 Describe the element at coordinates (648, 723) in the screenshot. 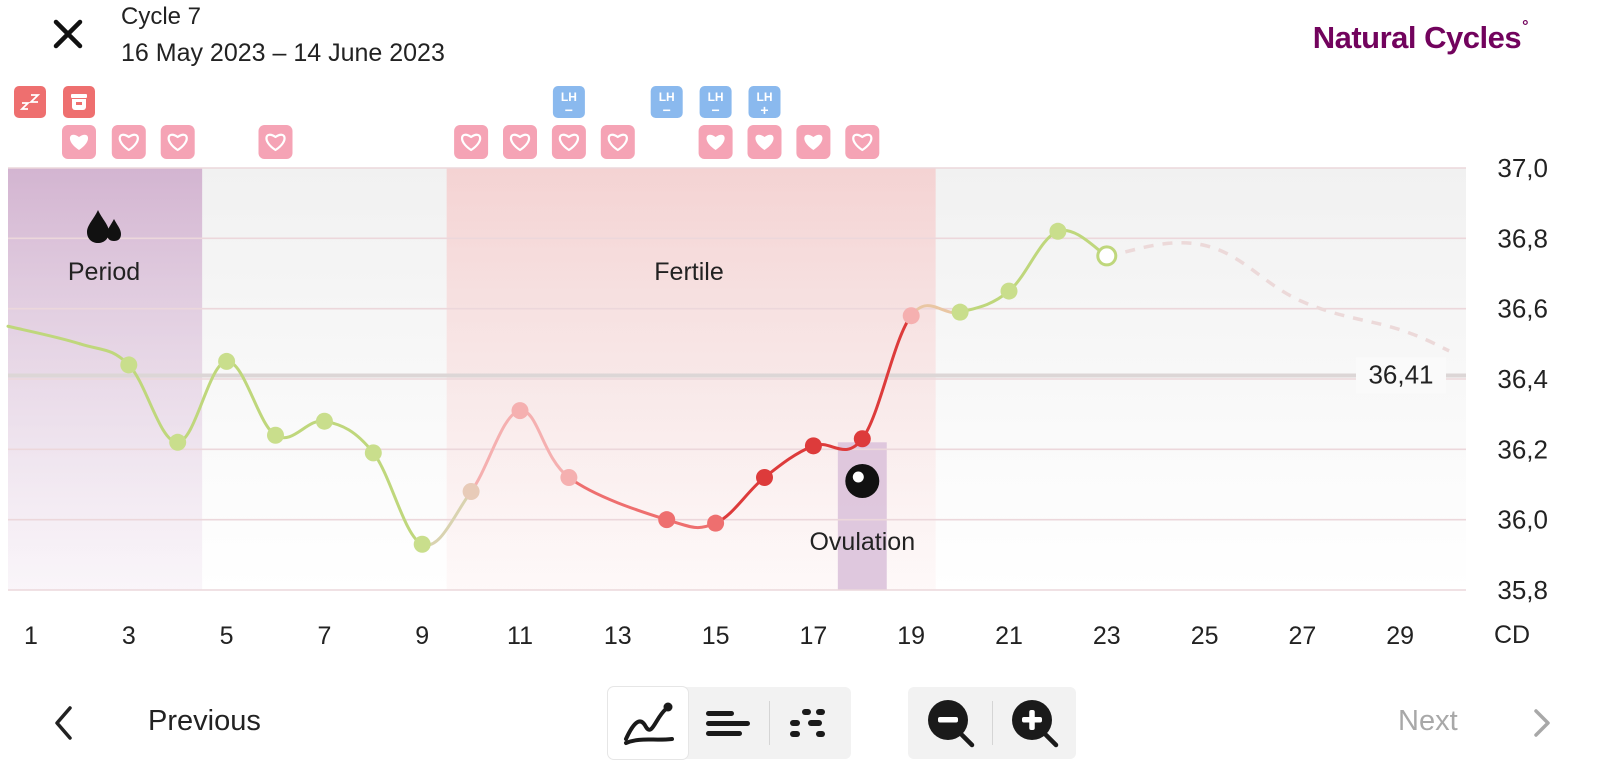

I see `line-chart-view-button` at that location.